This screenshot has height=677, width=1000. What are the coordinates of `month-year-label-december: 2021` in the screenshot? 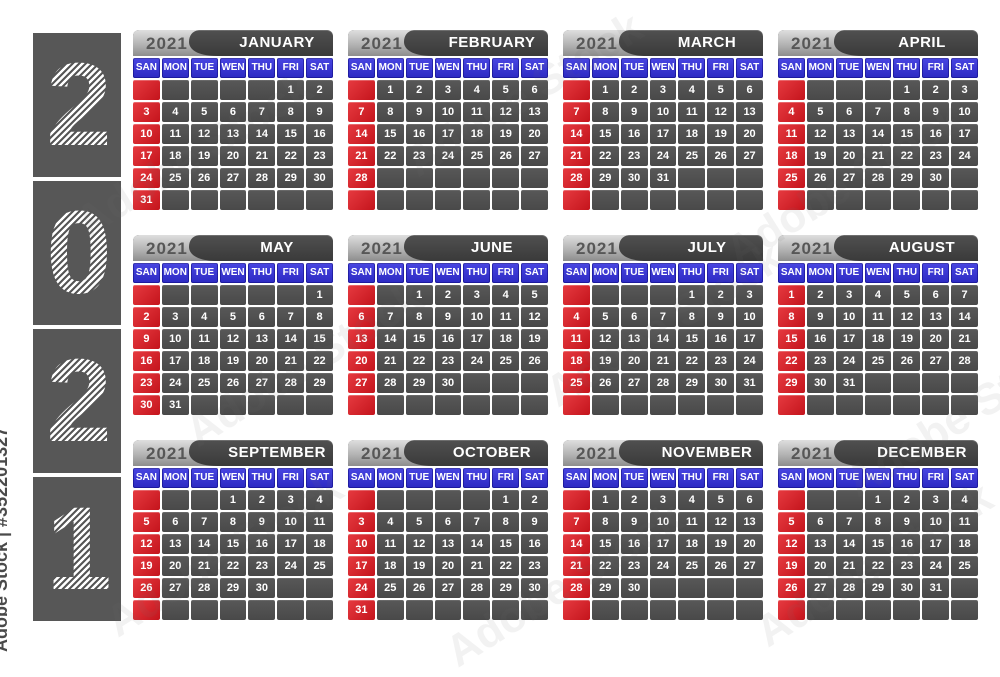 It's located at (812, 453).